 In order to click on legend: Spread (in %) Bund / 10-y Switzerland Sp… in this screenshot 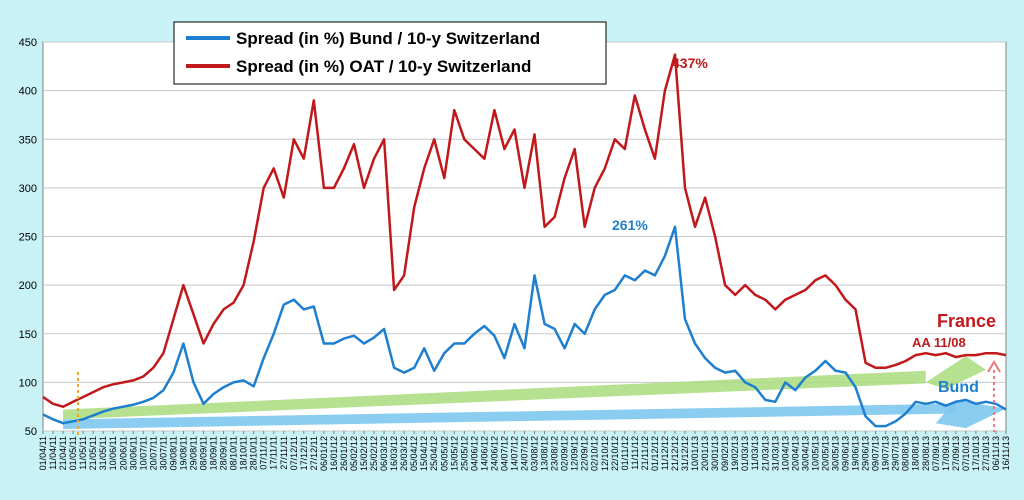, I will do `click(390, 53)`.